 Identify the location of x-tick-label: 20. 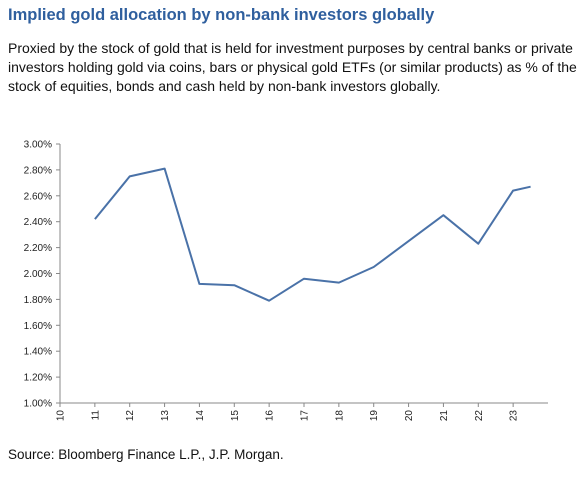
(409, 416).